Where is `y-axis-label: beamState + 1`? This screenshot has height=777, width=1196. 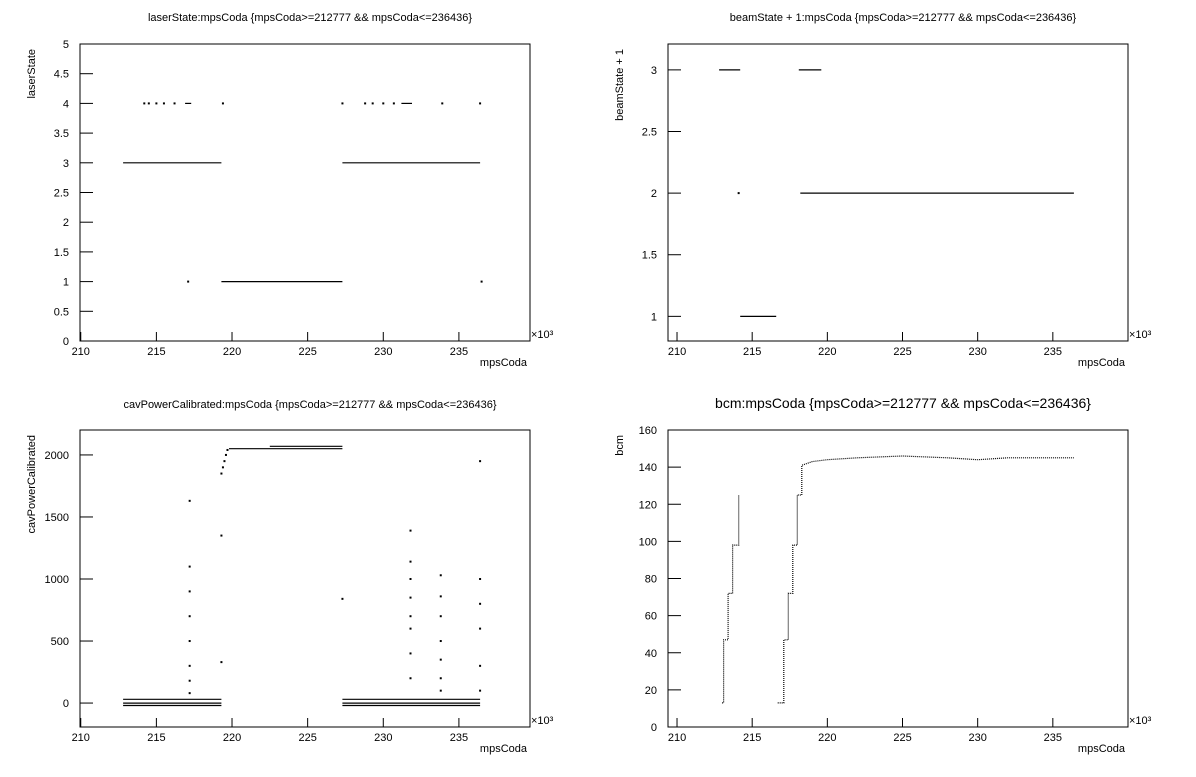
y-axis-label: beamState + 1 is located at coordinates (620, 85).